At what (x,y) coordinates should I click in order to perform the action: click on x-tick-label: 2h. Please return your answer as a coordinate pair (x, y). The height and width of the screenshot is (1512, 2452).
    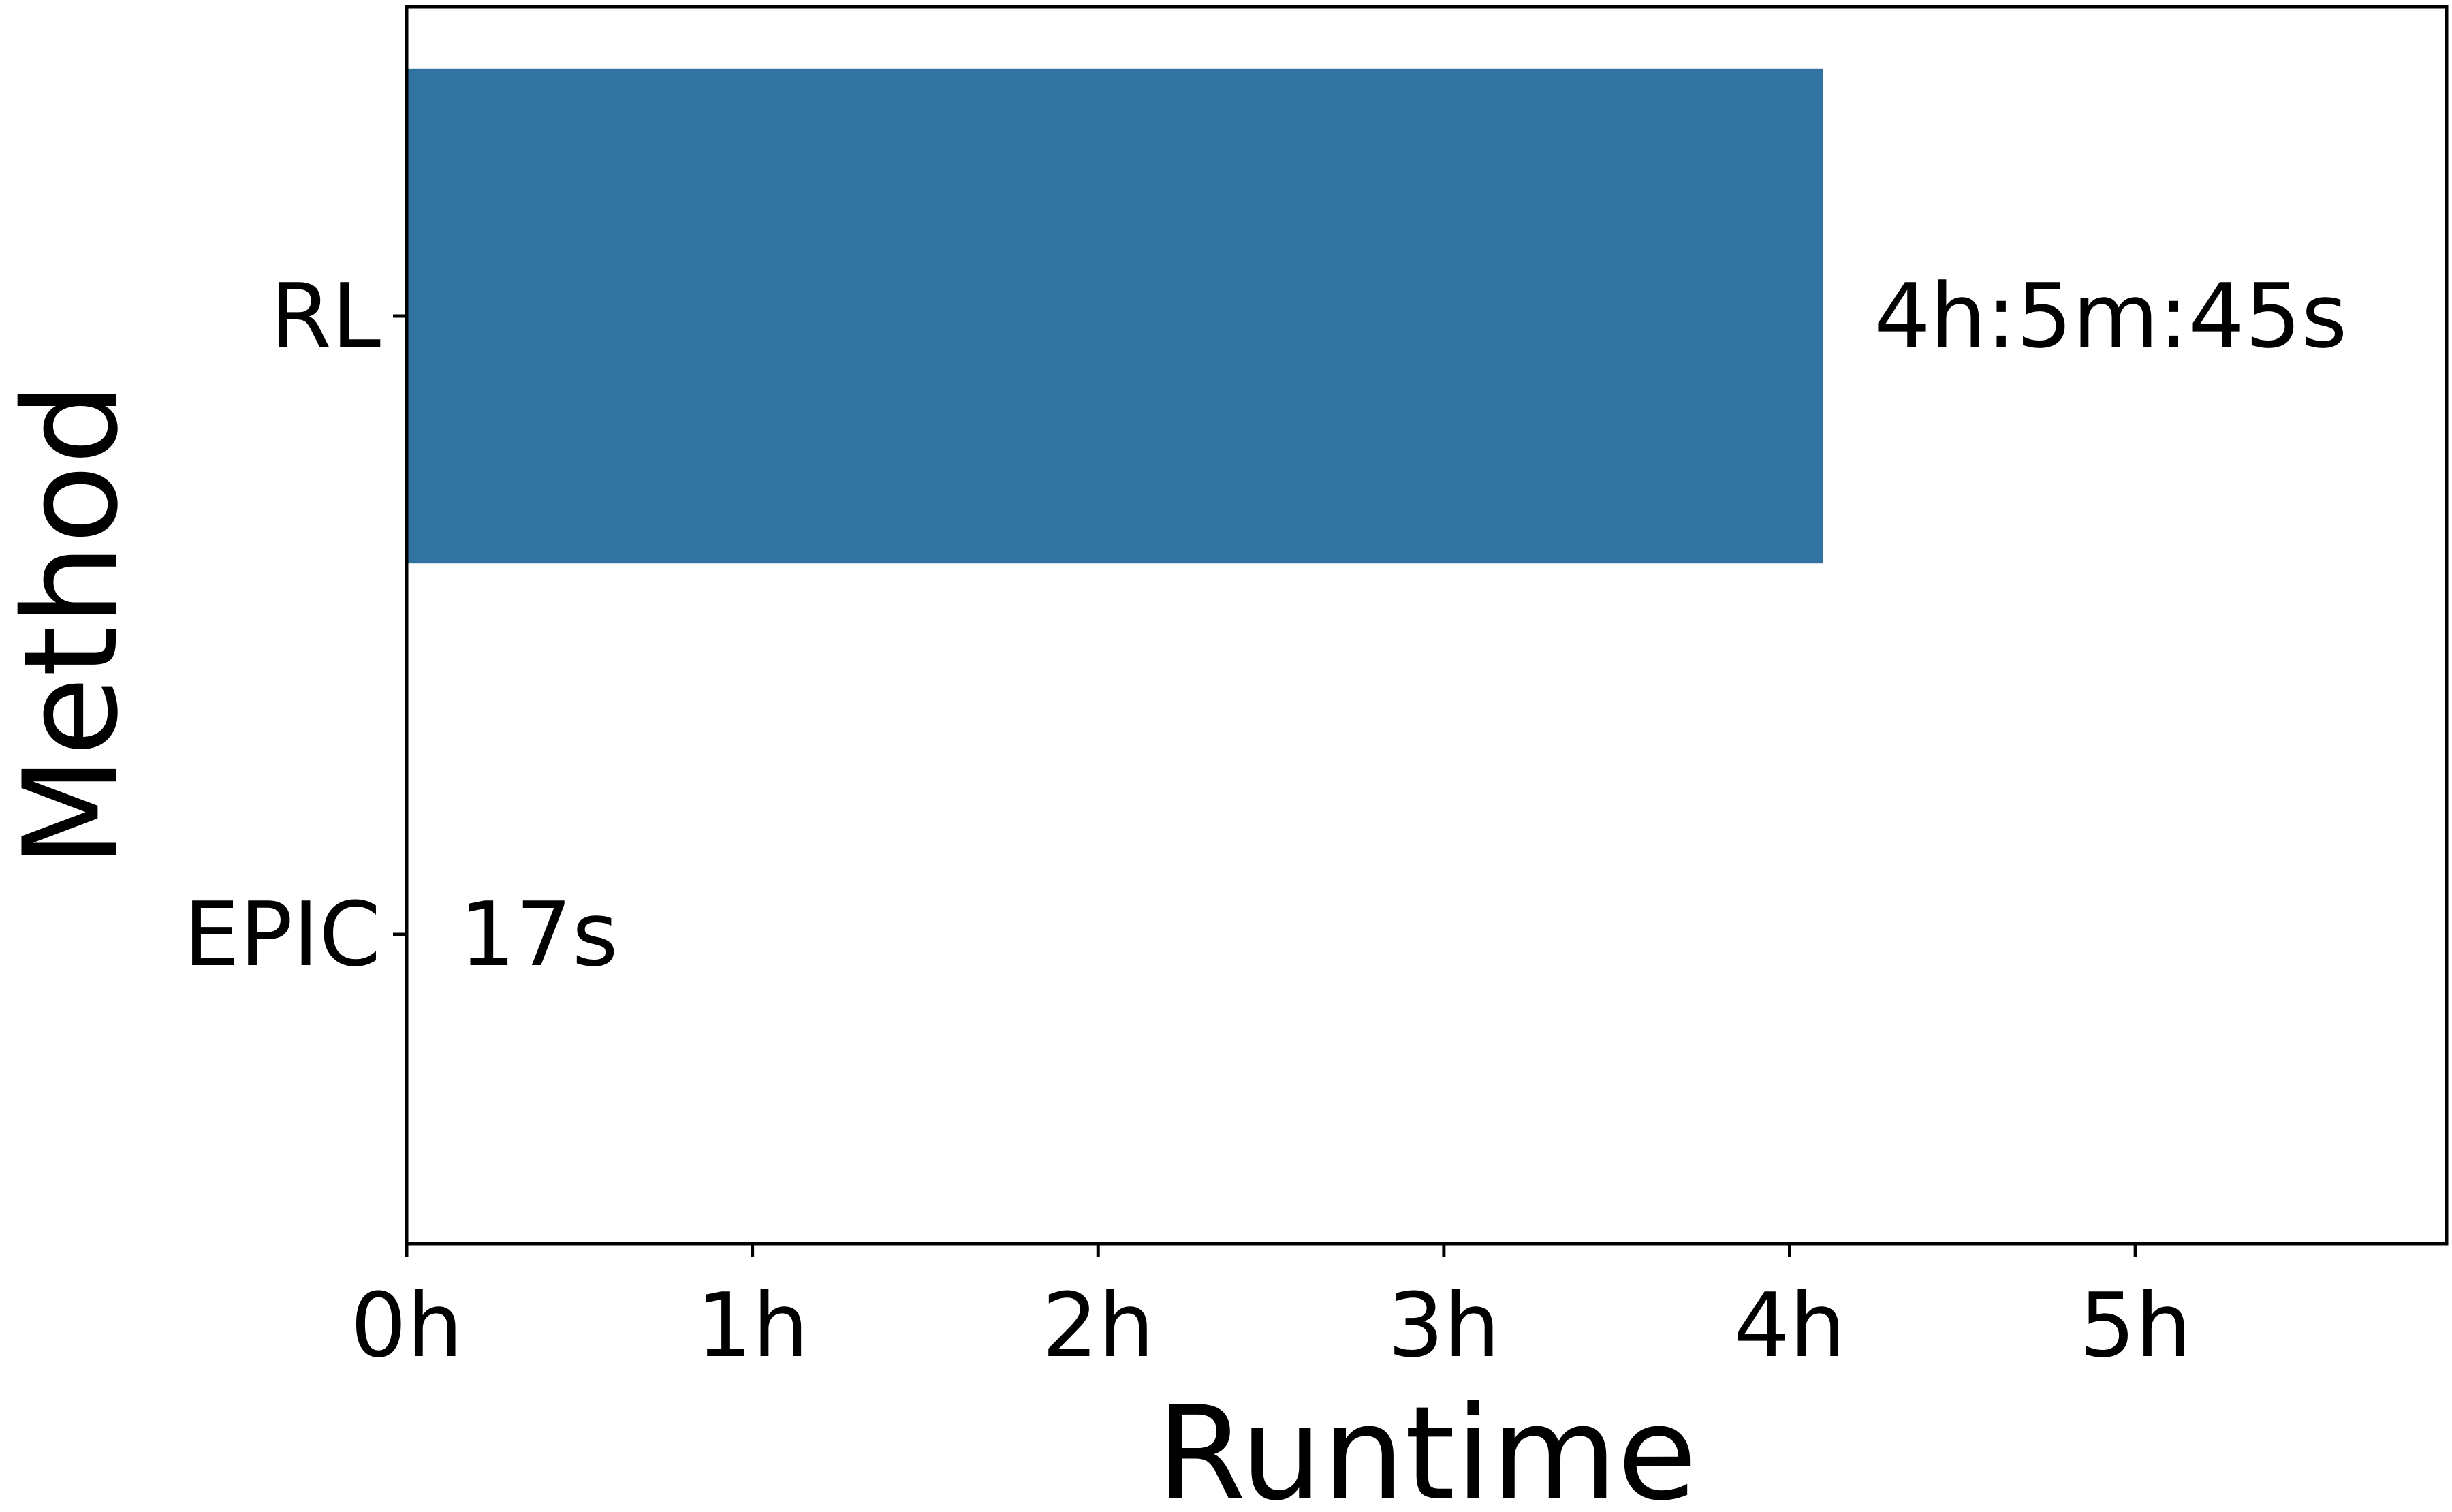
    Looking at the image, I should click on (1098, 1325).